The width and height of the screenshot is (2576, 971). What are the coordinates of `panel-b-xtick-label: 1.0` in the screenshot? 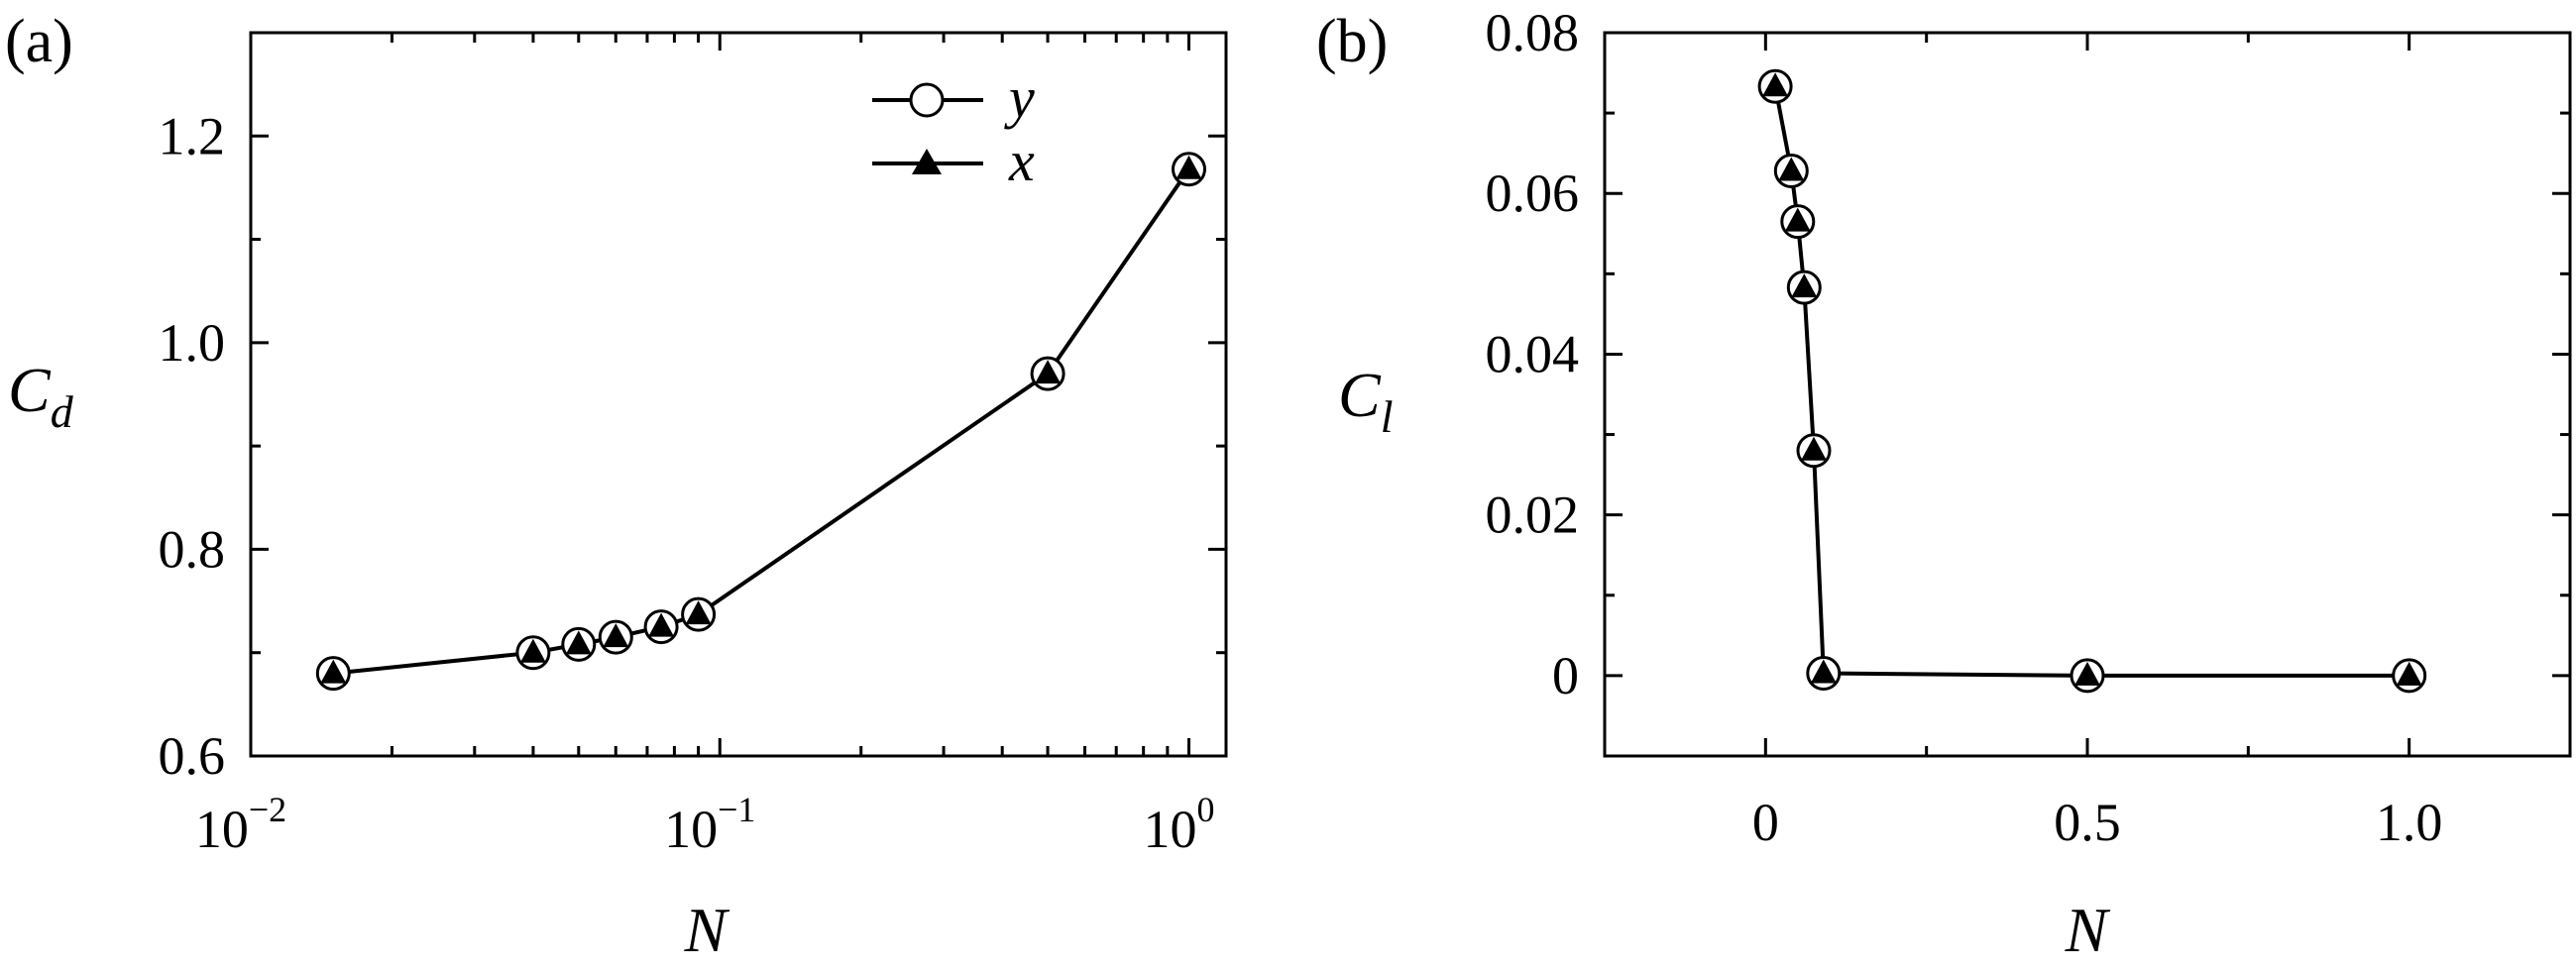 It's located at (2409, 822).